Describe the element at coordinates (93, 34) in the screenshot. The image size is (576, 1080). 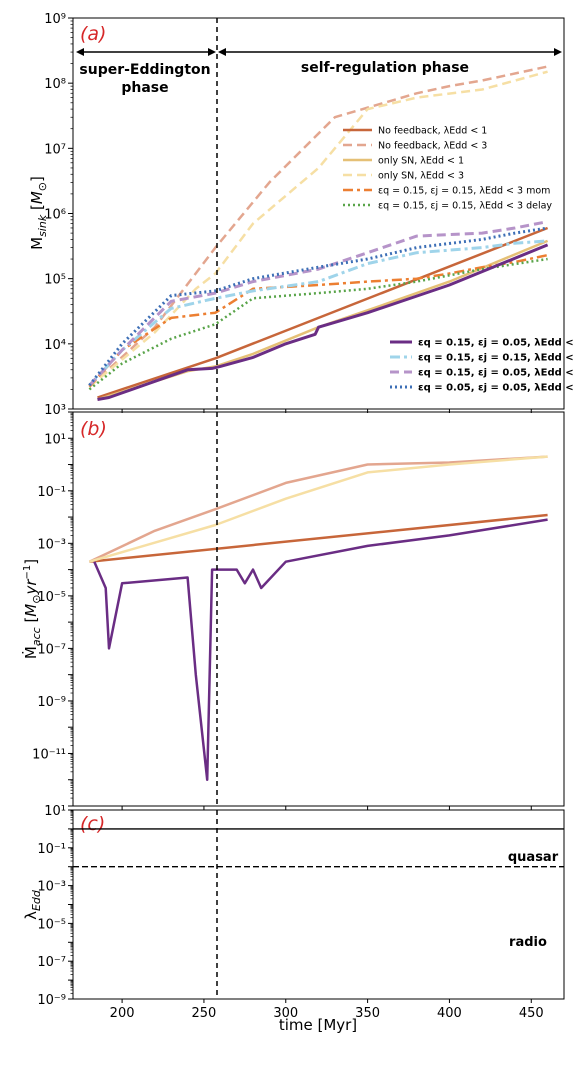
I see `panel-a-label: (a)` at that location.